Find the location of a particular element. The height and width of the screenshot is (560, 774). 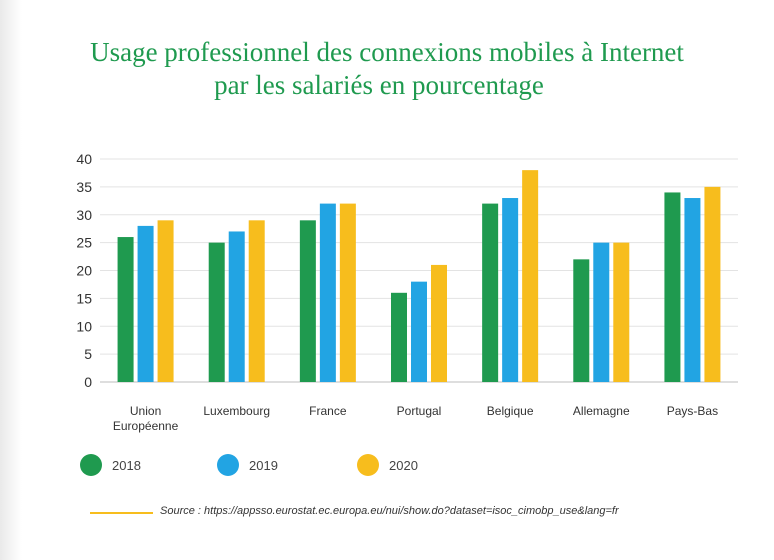

y-tick-label: 0 is located at coordinates (88, 382).